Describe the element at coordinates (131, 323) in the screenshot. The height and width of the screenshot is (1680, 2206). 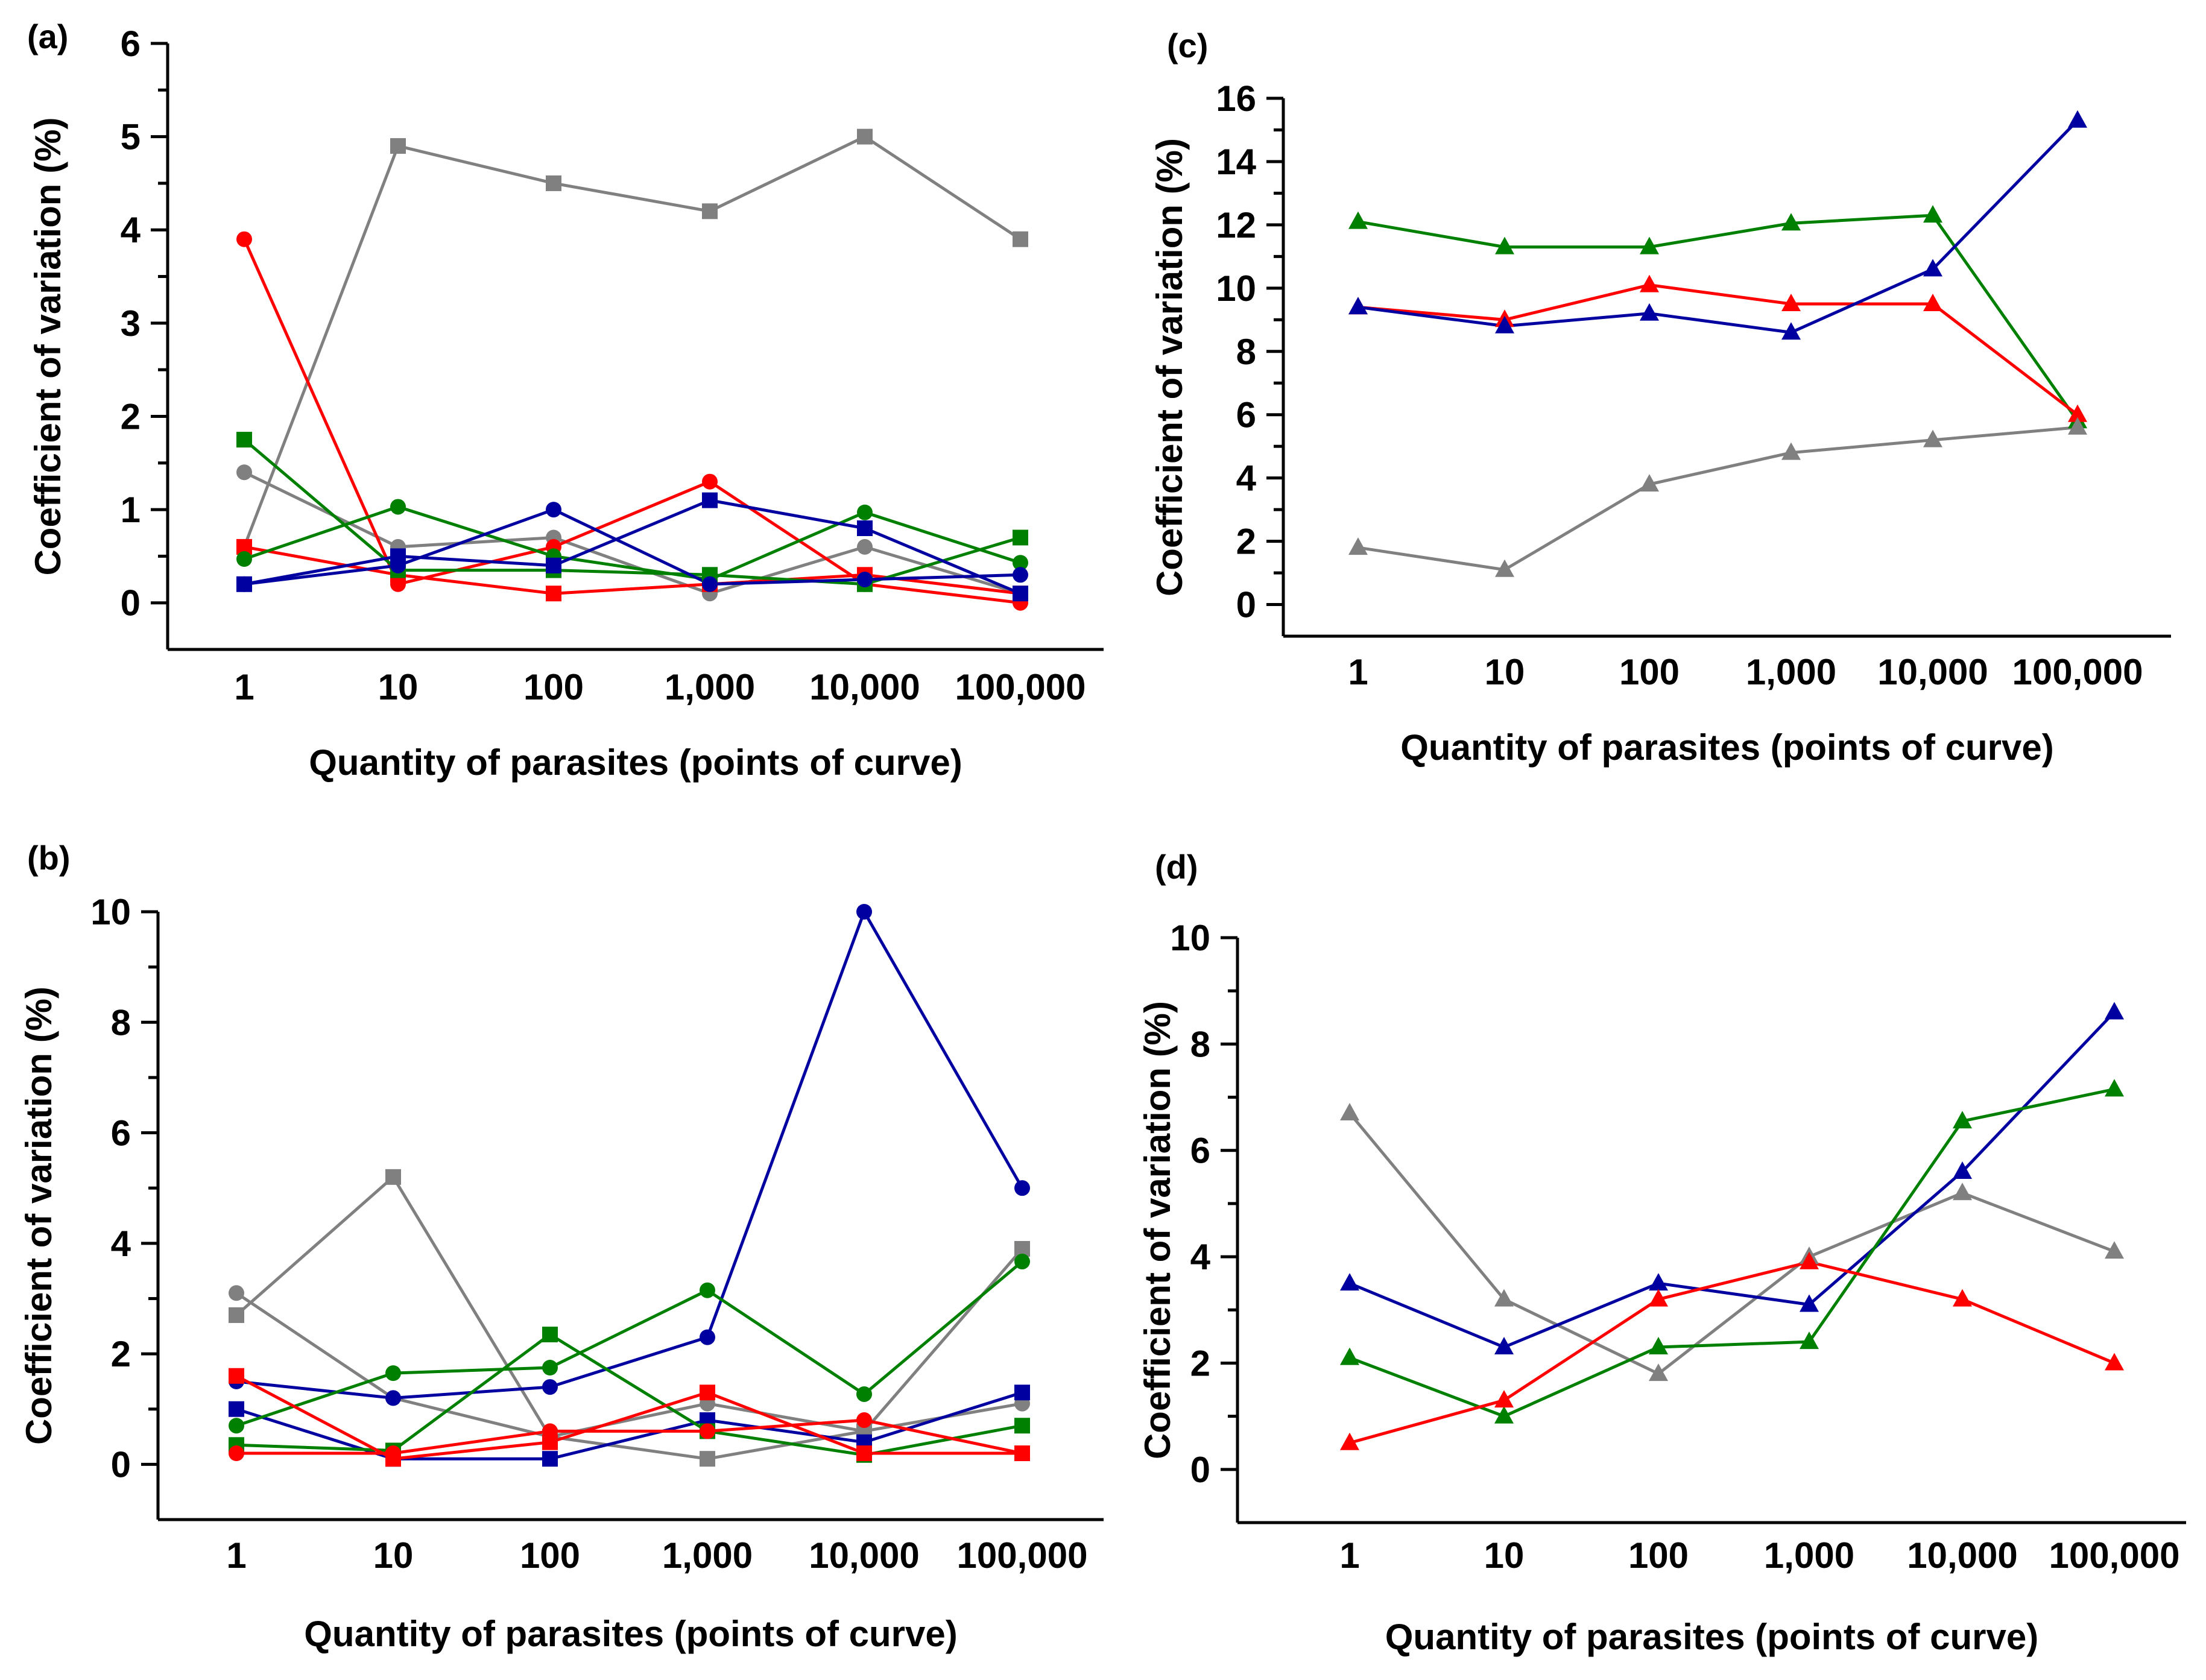
I see `y-tick-label: 3` at that location.